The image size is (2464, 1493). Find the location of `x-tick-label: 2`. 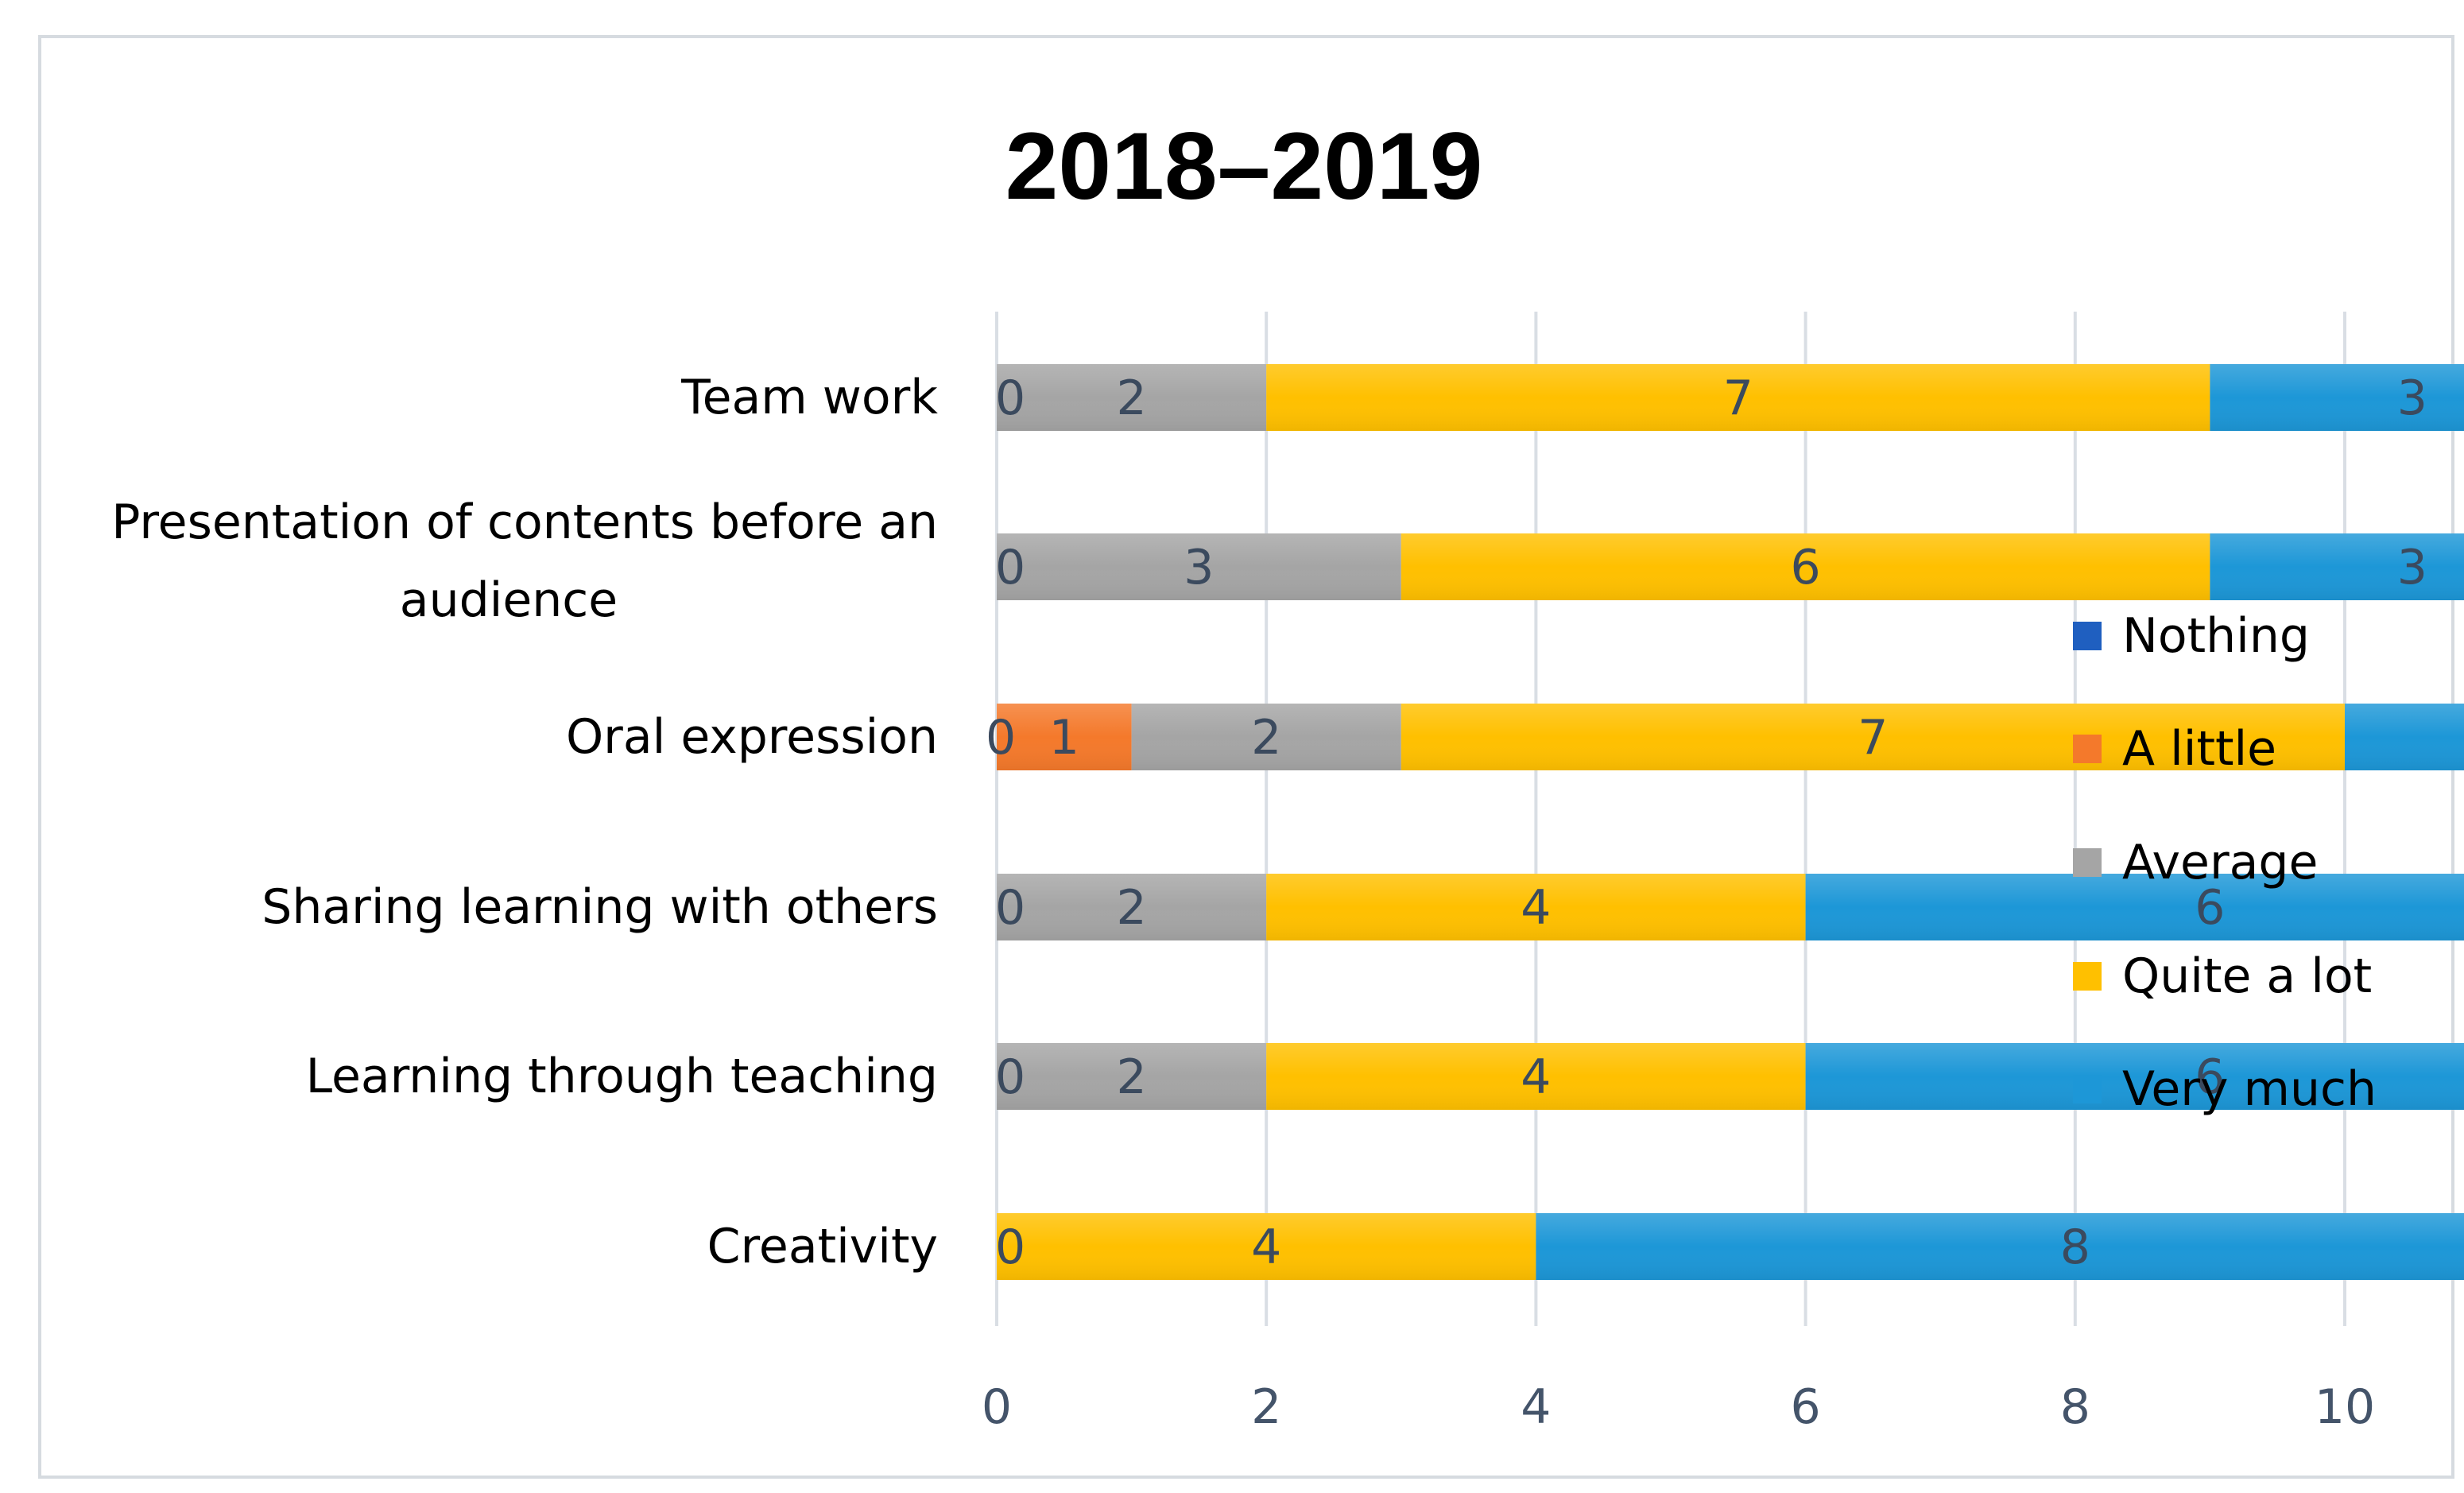

x-tick-label: 2 is located at coordinates (1266, 1407).